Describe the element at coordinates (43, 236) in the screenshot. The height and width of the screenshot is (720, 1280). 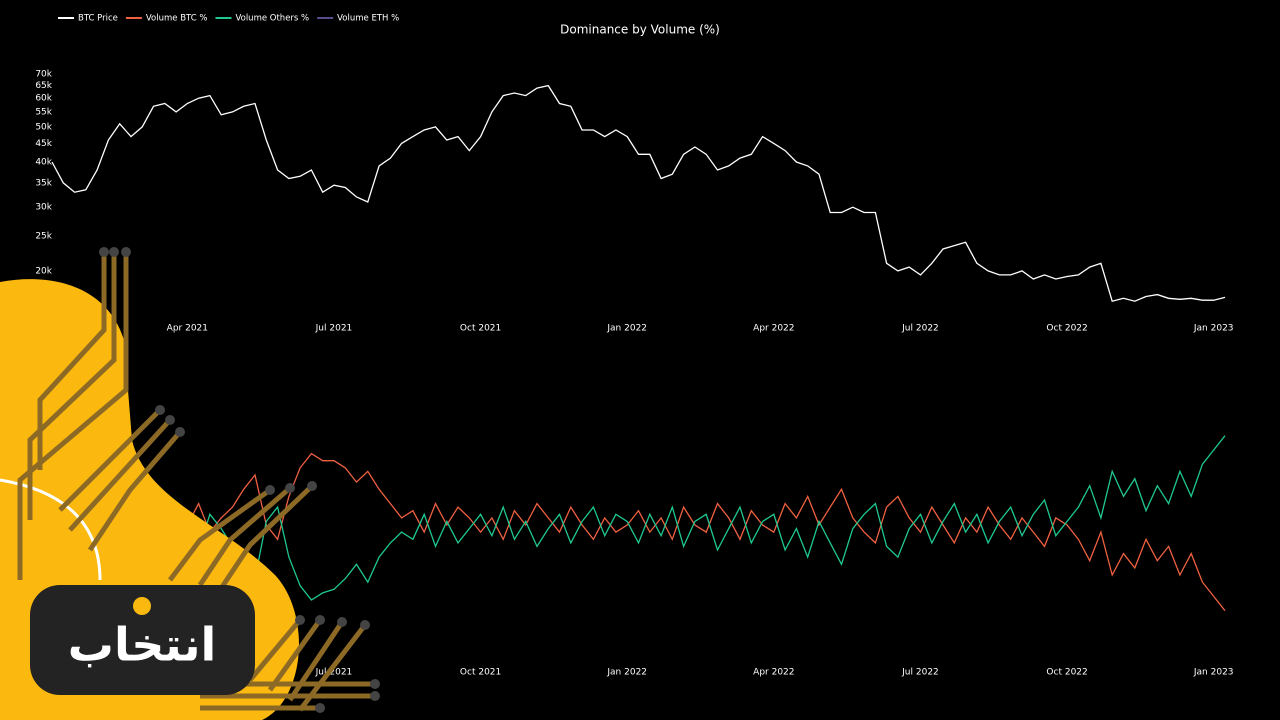
I see `y-tick-label: 25k` at that location.